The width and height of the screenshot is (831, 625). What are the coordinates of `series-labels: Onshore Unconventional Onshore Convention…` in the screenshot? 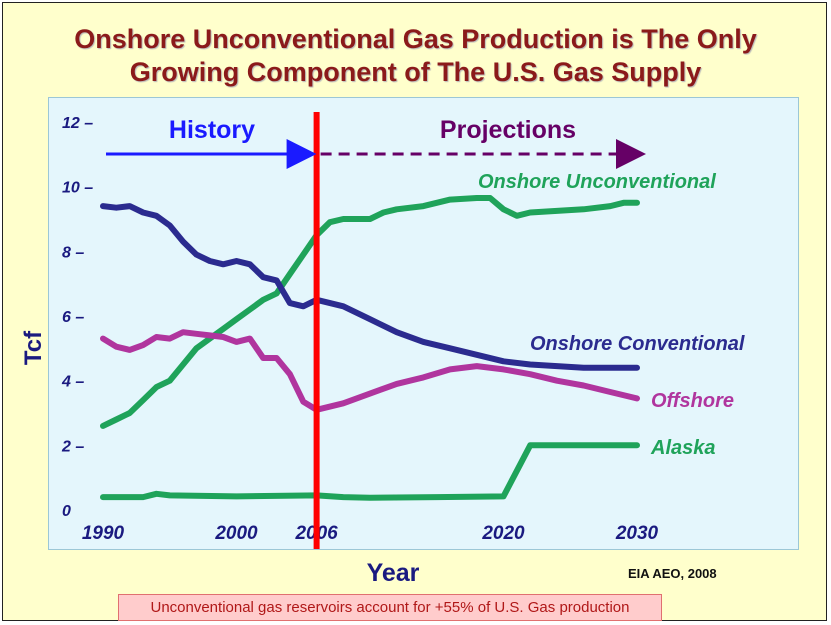 It's located at (611, 315).